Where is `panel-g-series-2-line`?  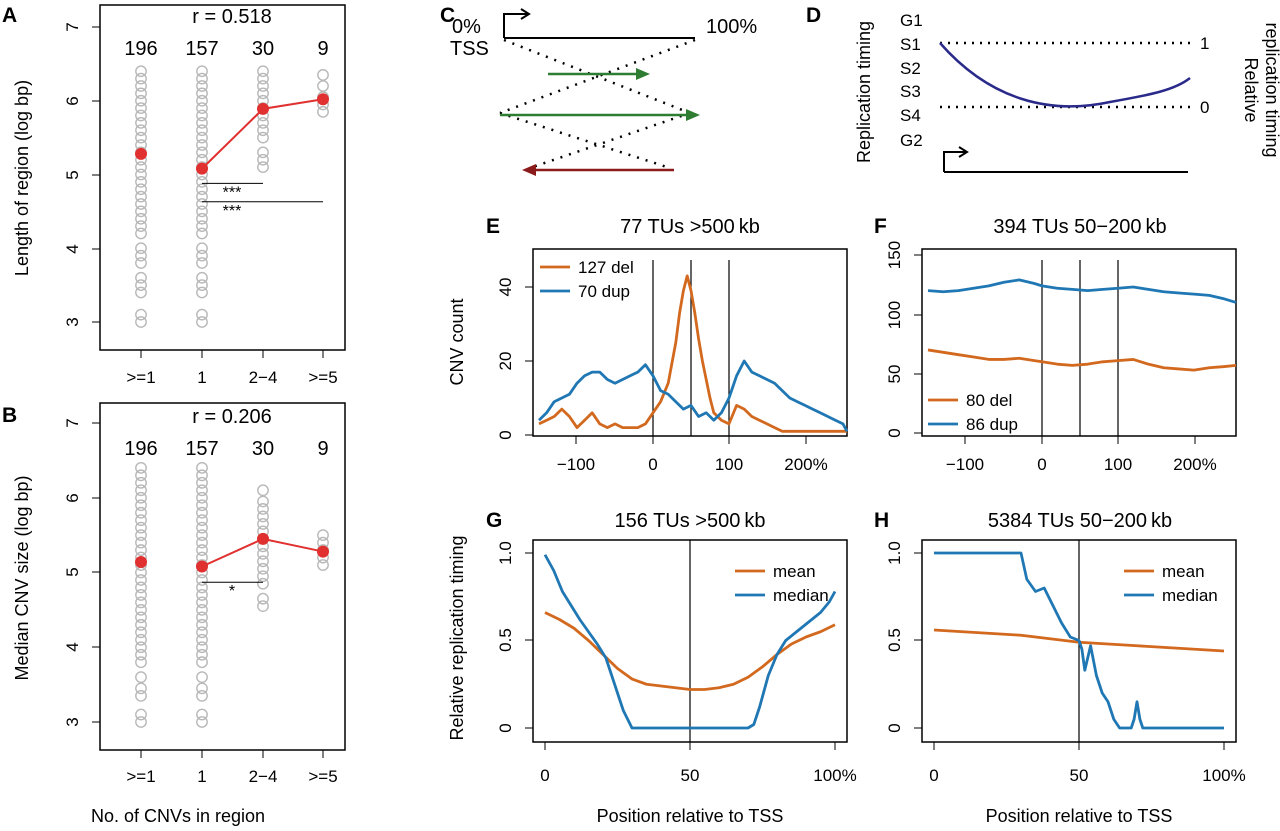
panel-g-series-2-line is located at coordinates (690, 642).